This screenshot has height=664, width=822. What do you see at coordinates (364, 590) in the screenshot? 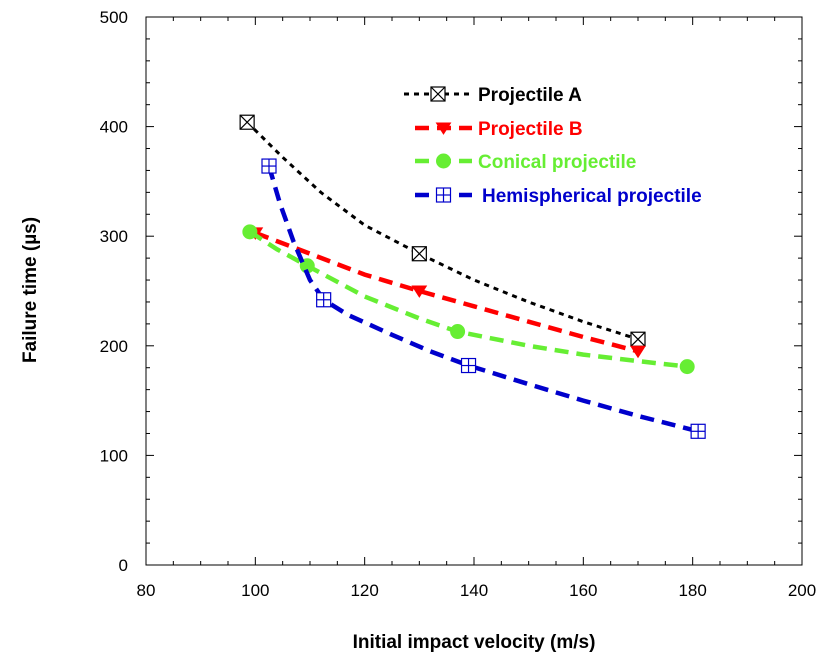
I see `x-tick-label: 120` at bounding box center [364, 590].